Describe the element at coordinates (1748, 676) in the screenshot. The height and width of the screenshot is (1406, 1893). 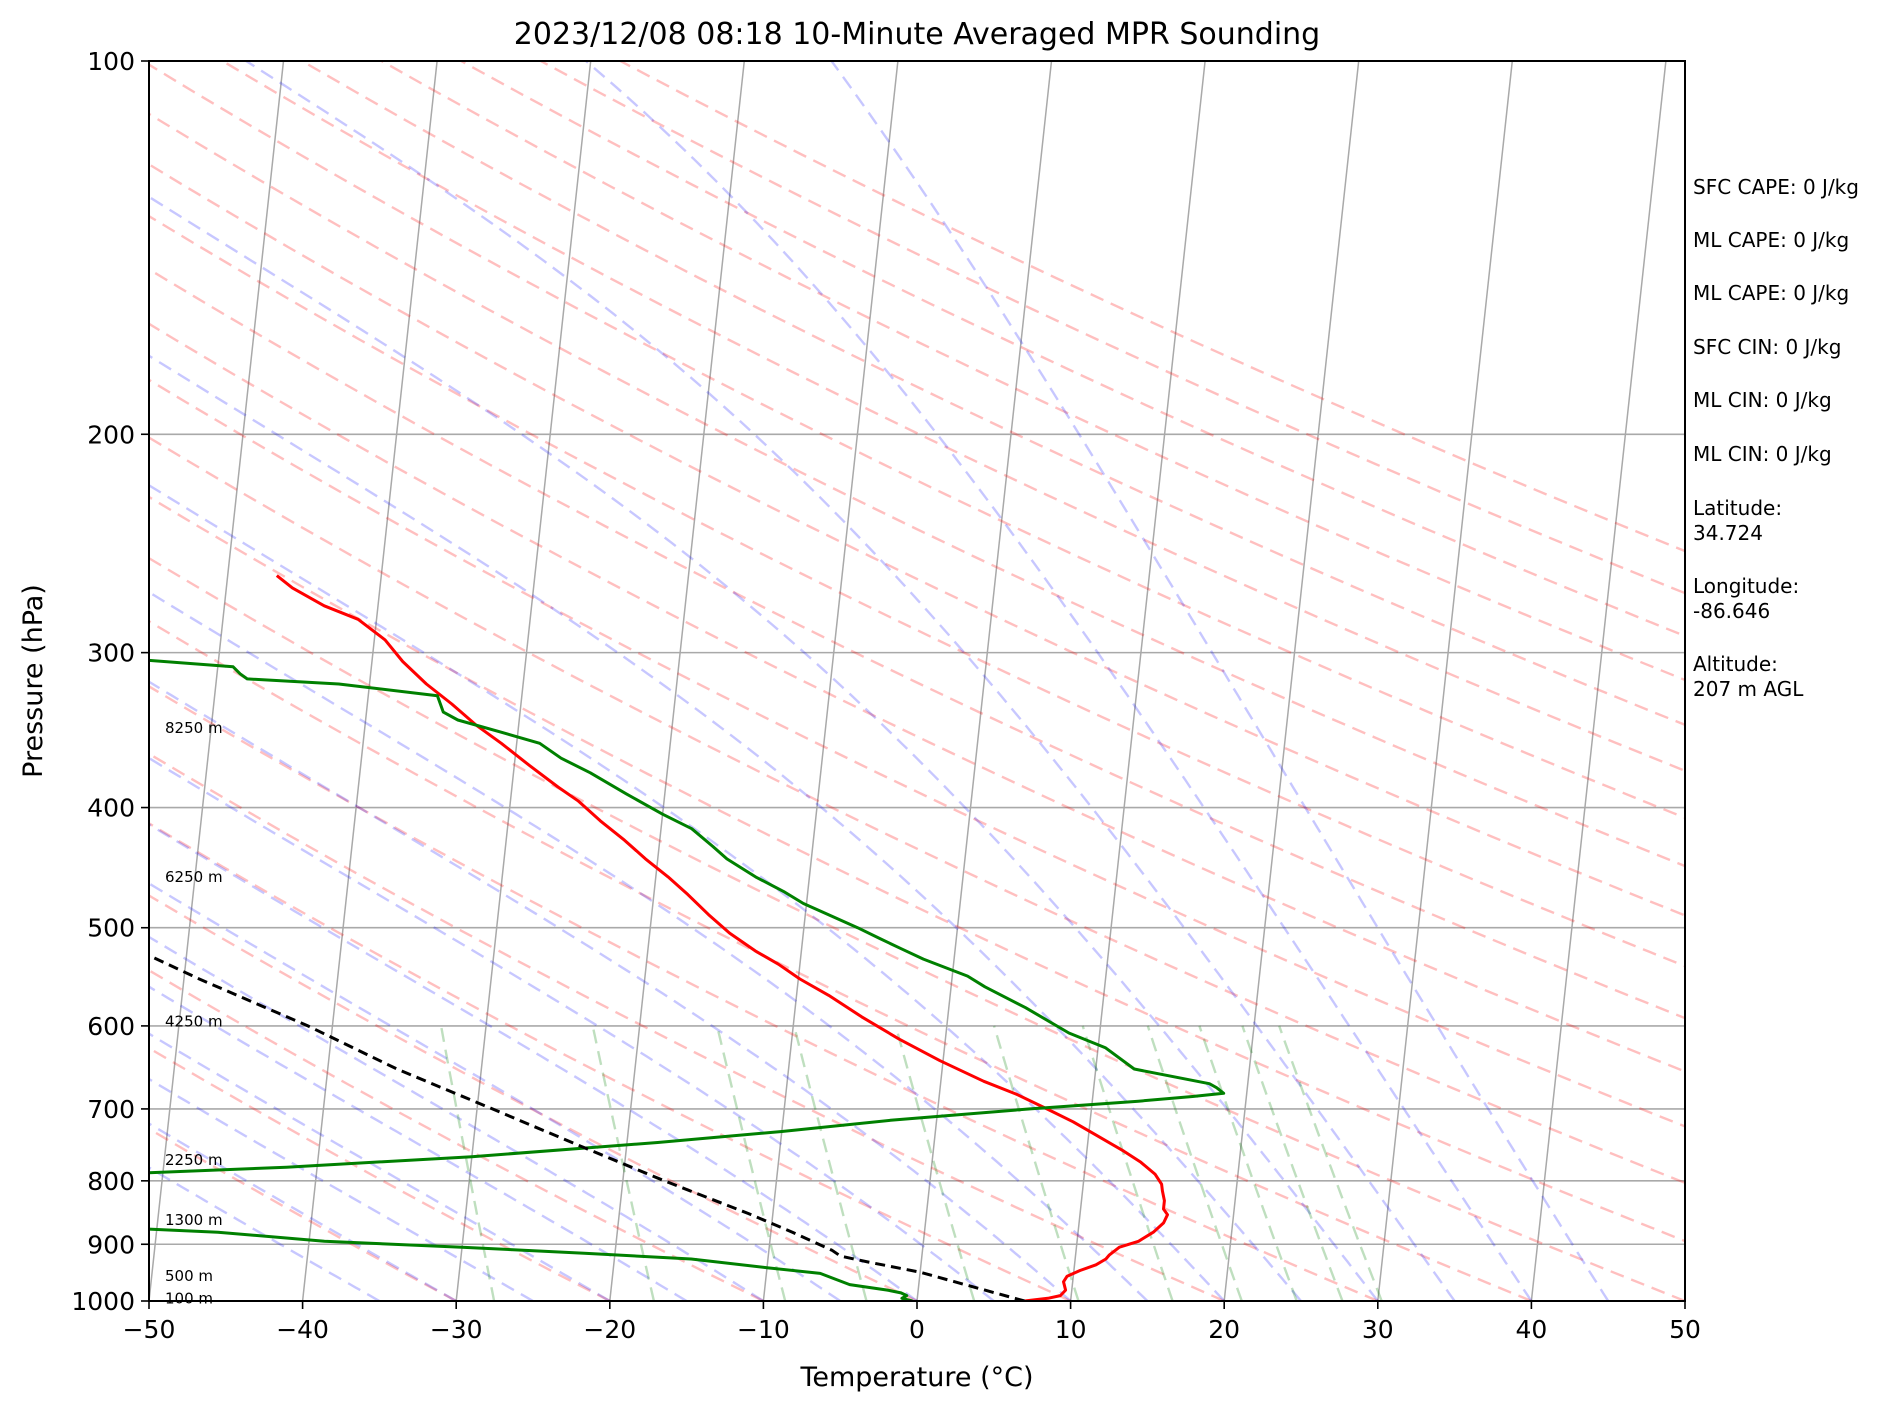
I see `info-line: Altitude: 207 m AGL` at that location.